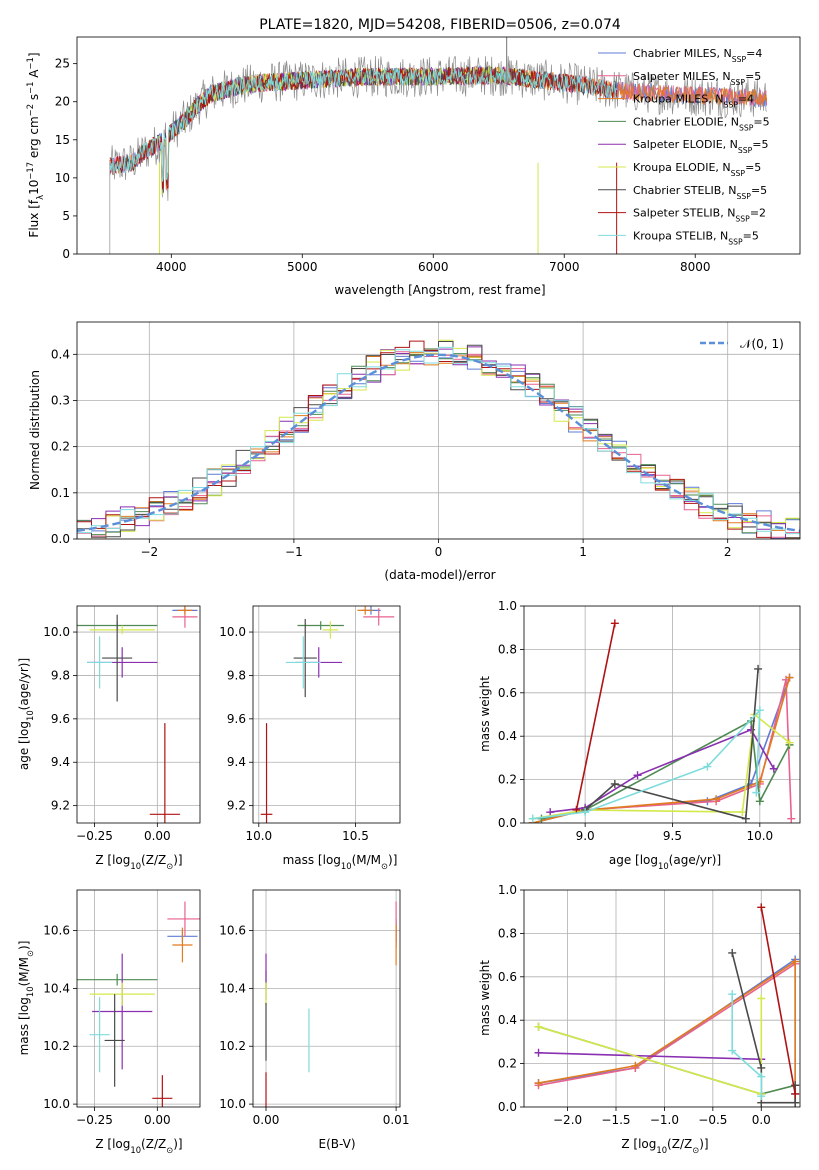 The image size is (819, 1170). Describe the element at coordinates (94, 836) in the screenshot. I see `x-tick-label: −0.25` at that location.